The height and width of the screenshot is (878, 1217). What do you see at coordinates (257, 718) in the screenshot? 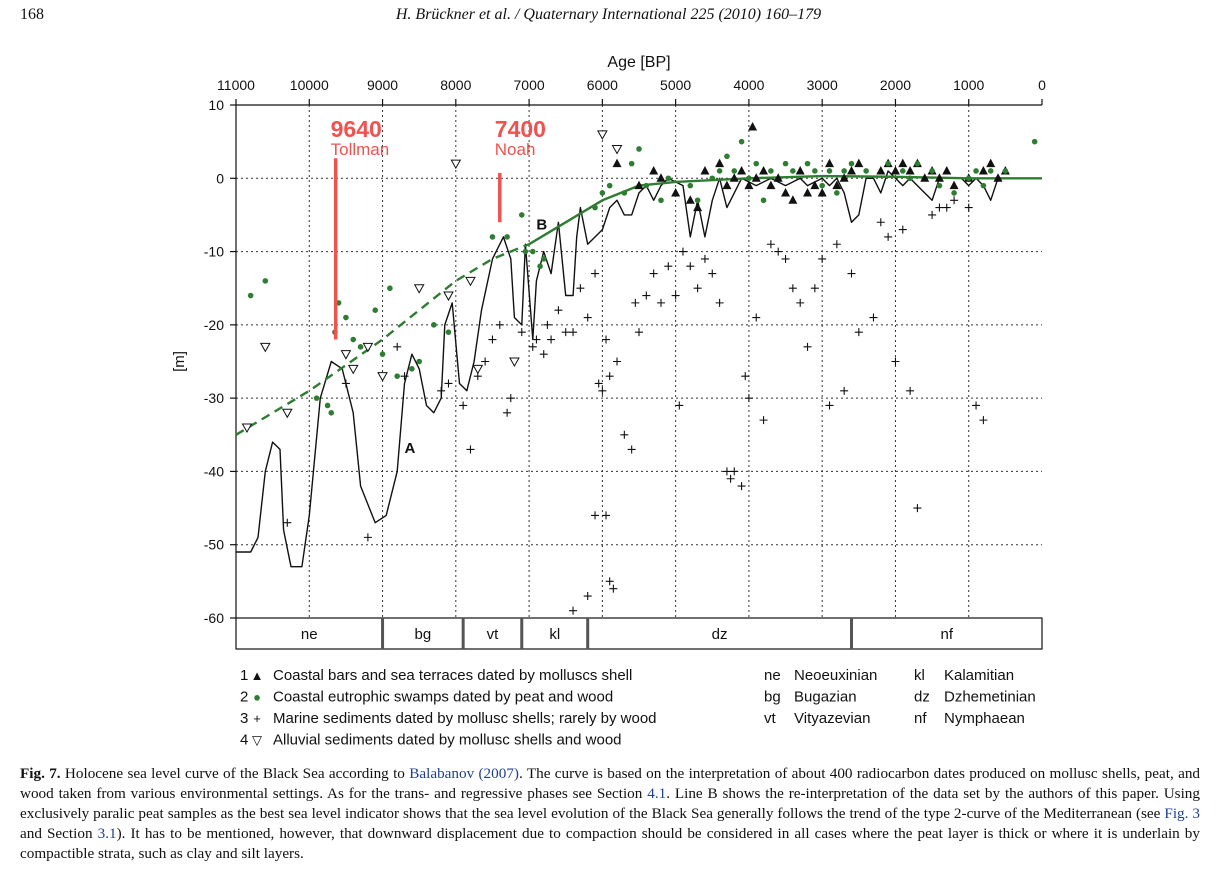
I see `legend-symbol: +` at bounding box center [257, 718].